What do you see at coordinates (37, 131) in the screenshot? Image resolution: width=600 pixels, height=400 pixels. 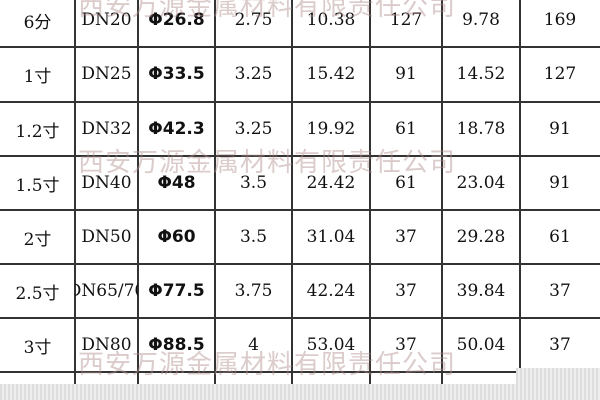 I see `table-cell: 1.2寸` at bounding box center [37, 131].